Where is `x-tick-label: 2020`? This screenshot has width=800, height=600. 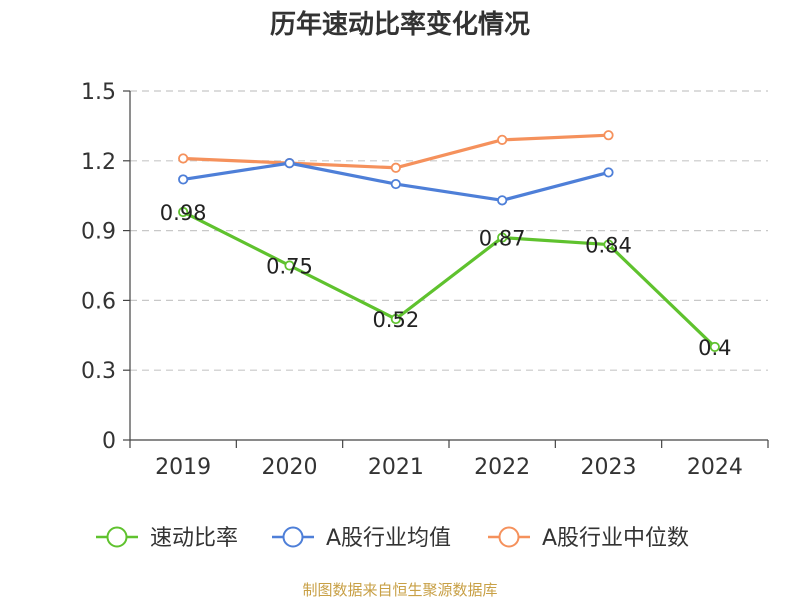
x-tick-label: 2020 is located at coordinates (290, 467).